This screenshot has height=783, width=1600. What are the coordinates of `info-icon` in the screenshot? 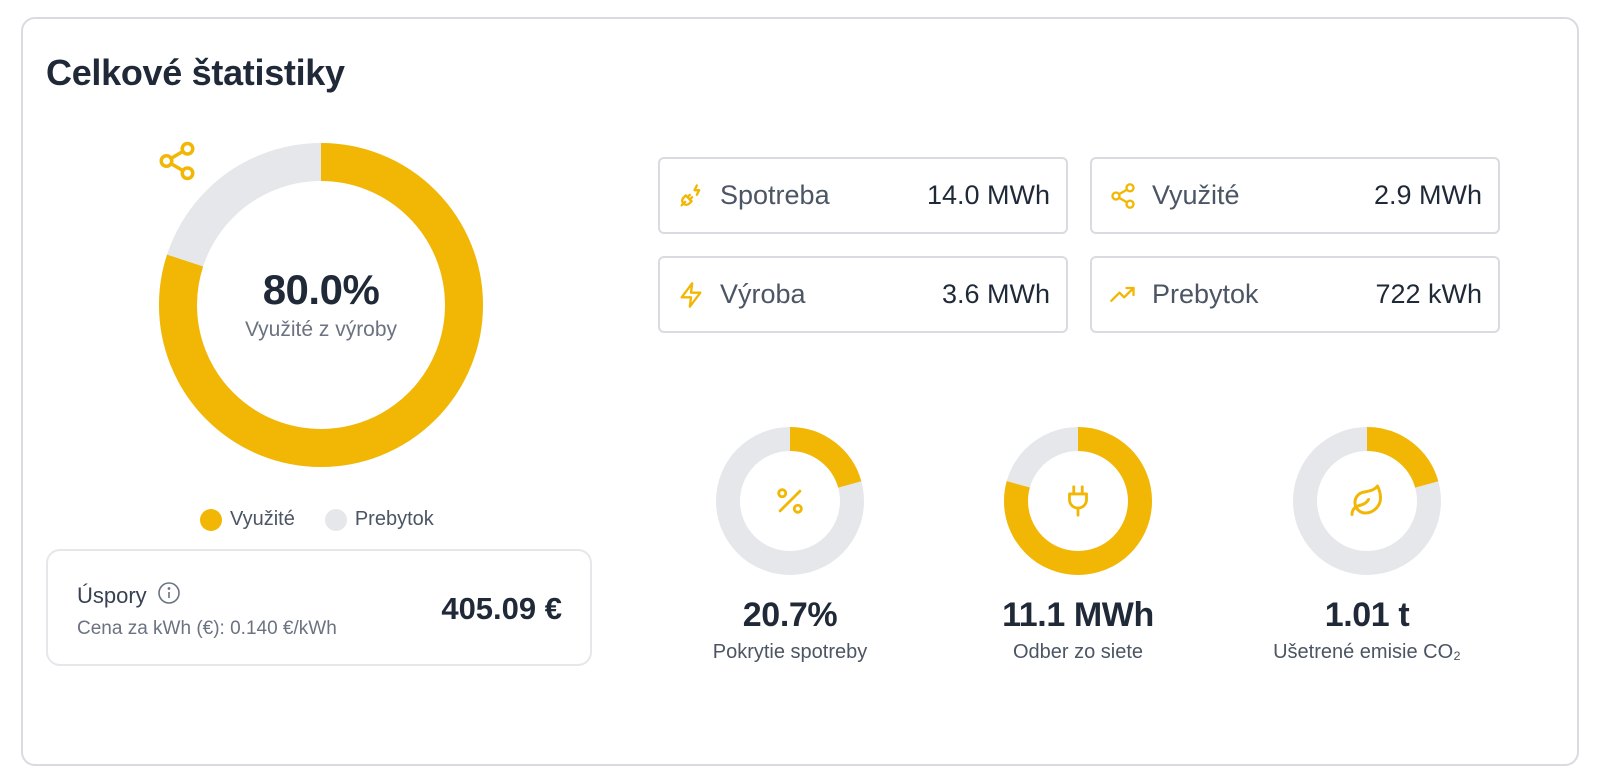 It's located at (169, 596).